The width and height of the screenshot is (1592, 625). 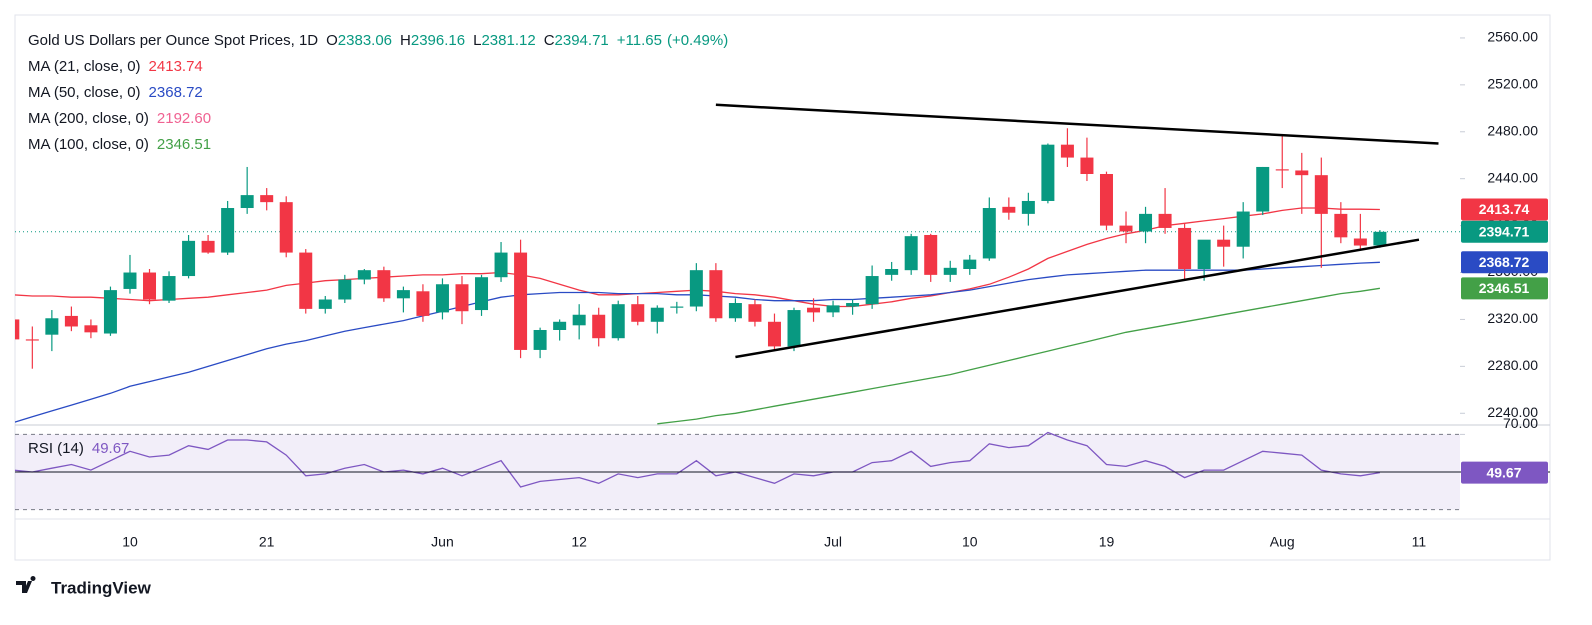 I want to click on ma-line, so click(x=1018, y=356).